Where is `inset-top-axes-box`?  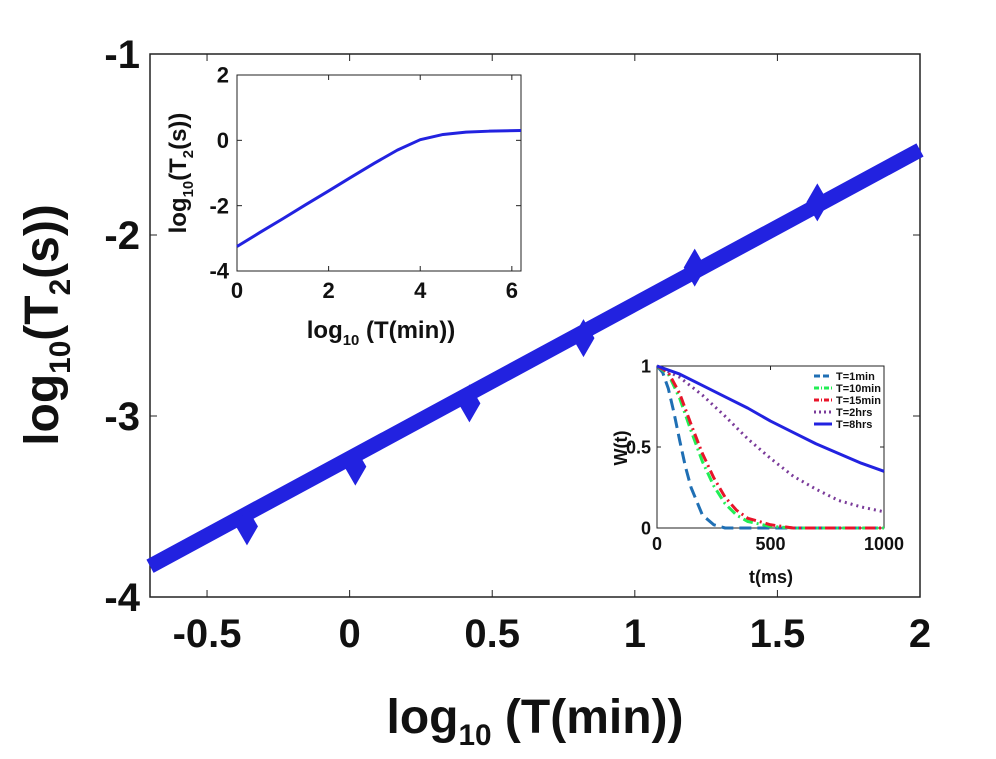
inset-top-axes-box is located at coordinates (379, 173).